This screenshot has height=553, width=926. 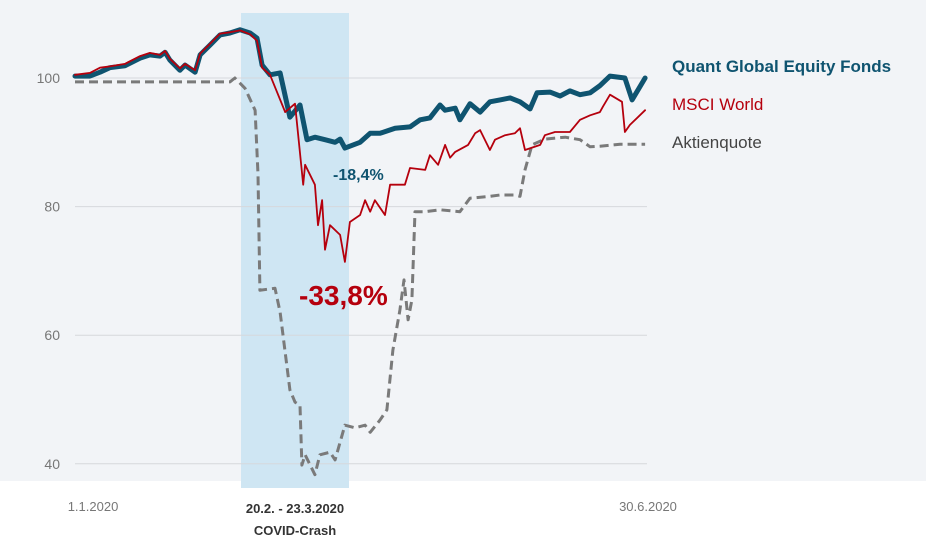 What do you see at coordinates (49, 78) in the screenshot?
I see `y-tick-100: 100` at bounding box center [49, 78].